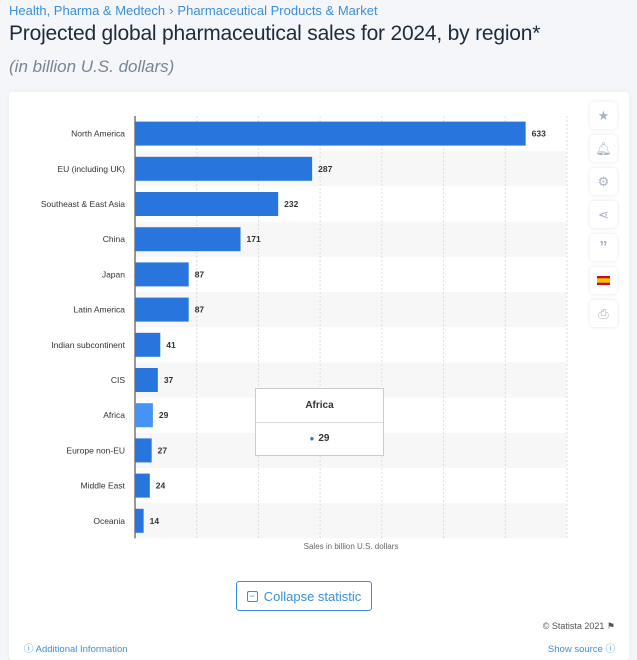  I want to click on page-subtitle: (in billion U.S. dollars), so click(92, 66).